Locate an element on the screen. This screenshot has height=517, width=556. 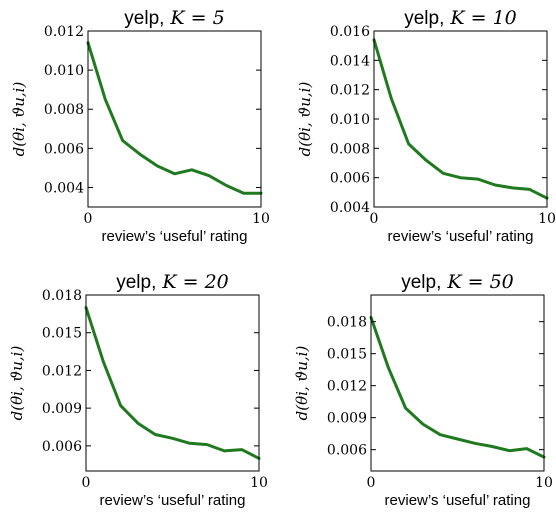
chart-title-math: K = 5 is located at coordinates (196, 18).